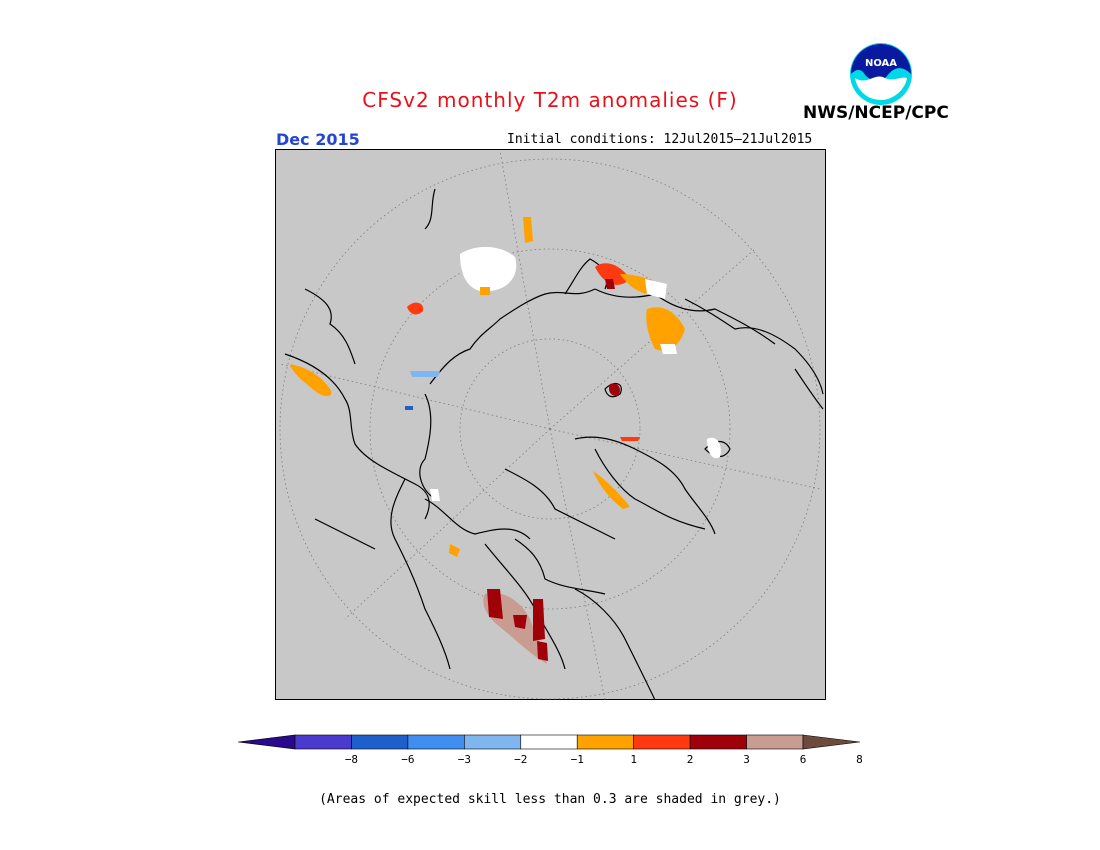 This screenshot has height=850, width=1100. I want to click on color-legend: −8 −6 −3 −2 −1 1 2 3 6 8, so click(550, 750).